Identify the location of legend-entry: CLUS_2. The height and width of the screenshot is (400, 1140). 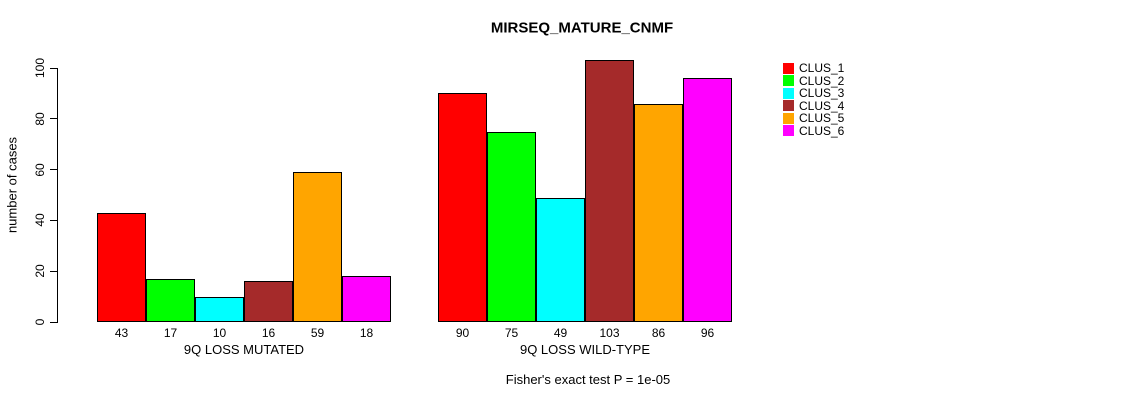
(813, 81).